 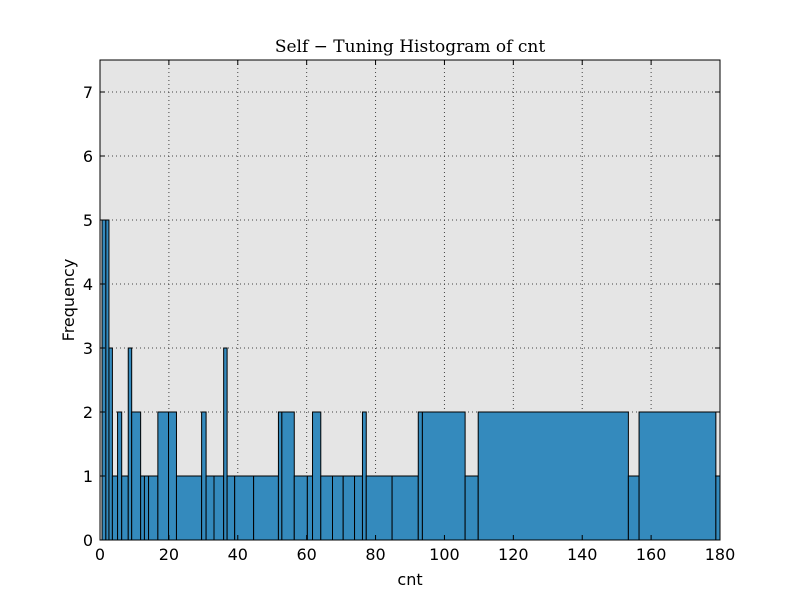 What do you see at coordinates (410, 47) in the screenshot?
I see `chart-title: Self − Tuning Histogram of cnt` at bounding box center [410, 47].